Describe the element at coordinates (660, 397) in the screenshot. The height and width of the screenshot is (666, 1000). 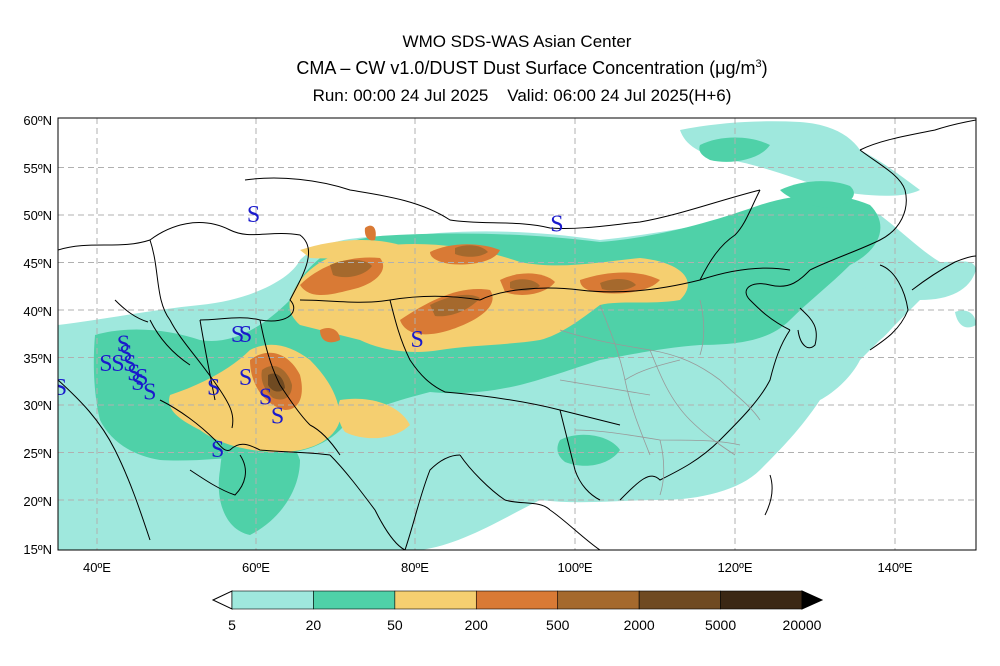
I see `province-boundaries` at that location.